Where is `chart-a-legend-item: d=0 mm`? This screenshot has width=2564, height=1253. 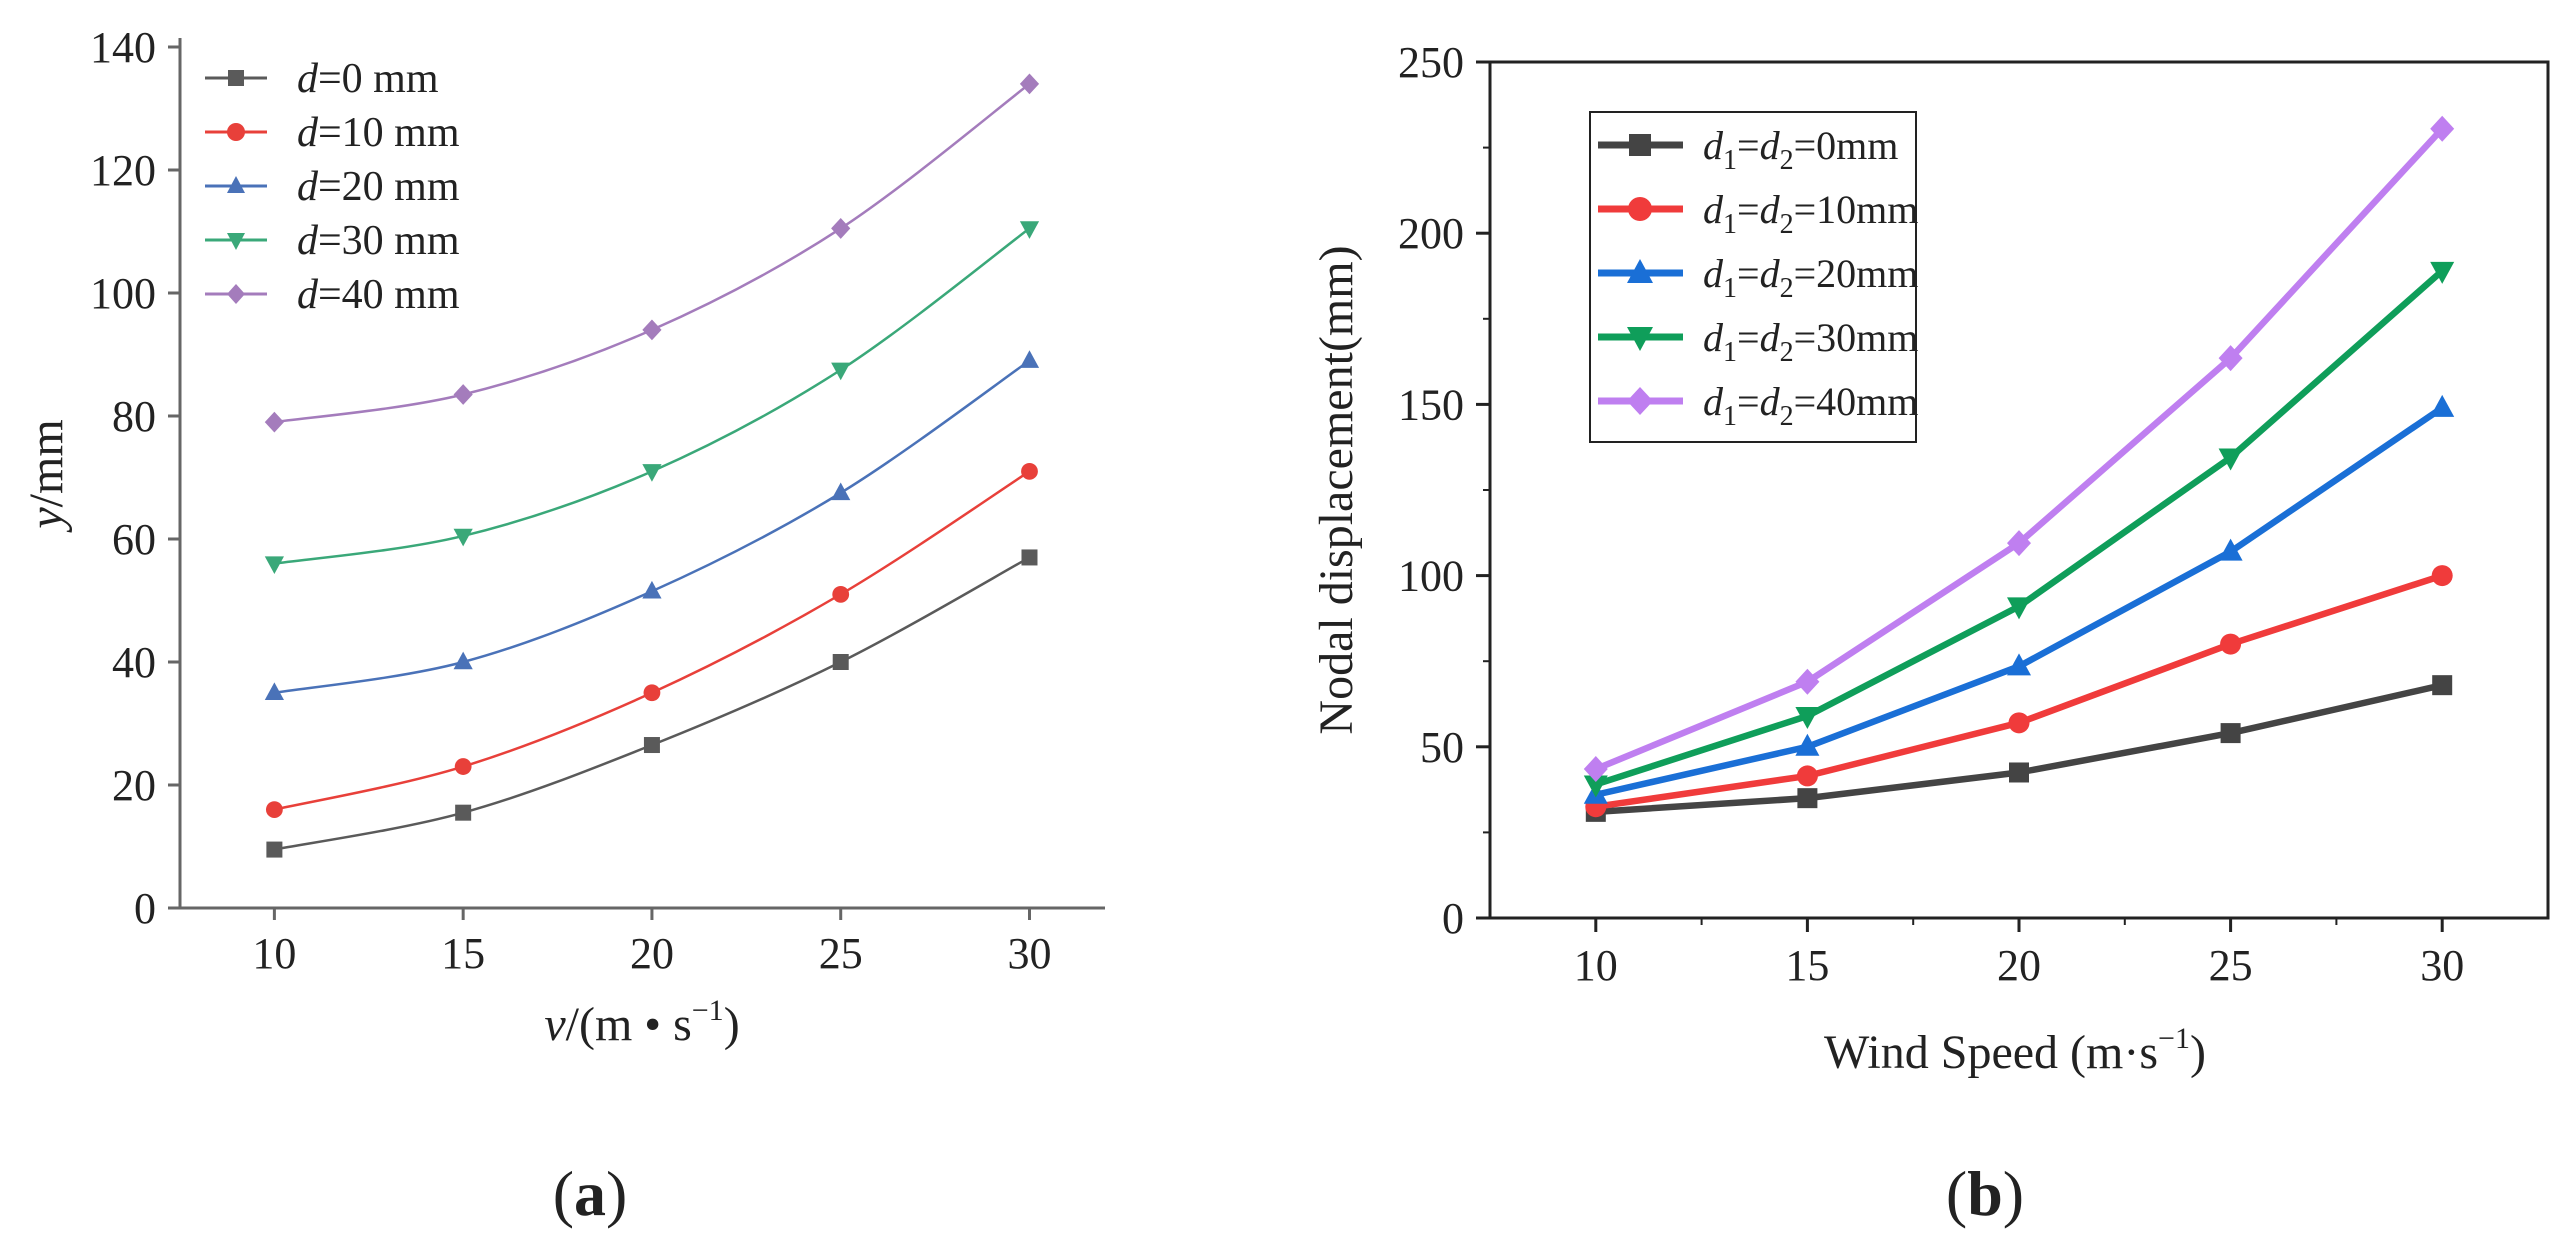 chart-a-legend-item: d=0 mm is located at coordinates (322, 79).